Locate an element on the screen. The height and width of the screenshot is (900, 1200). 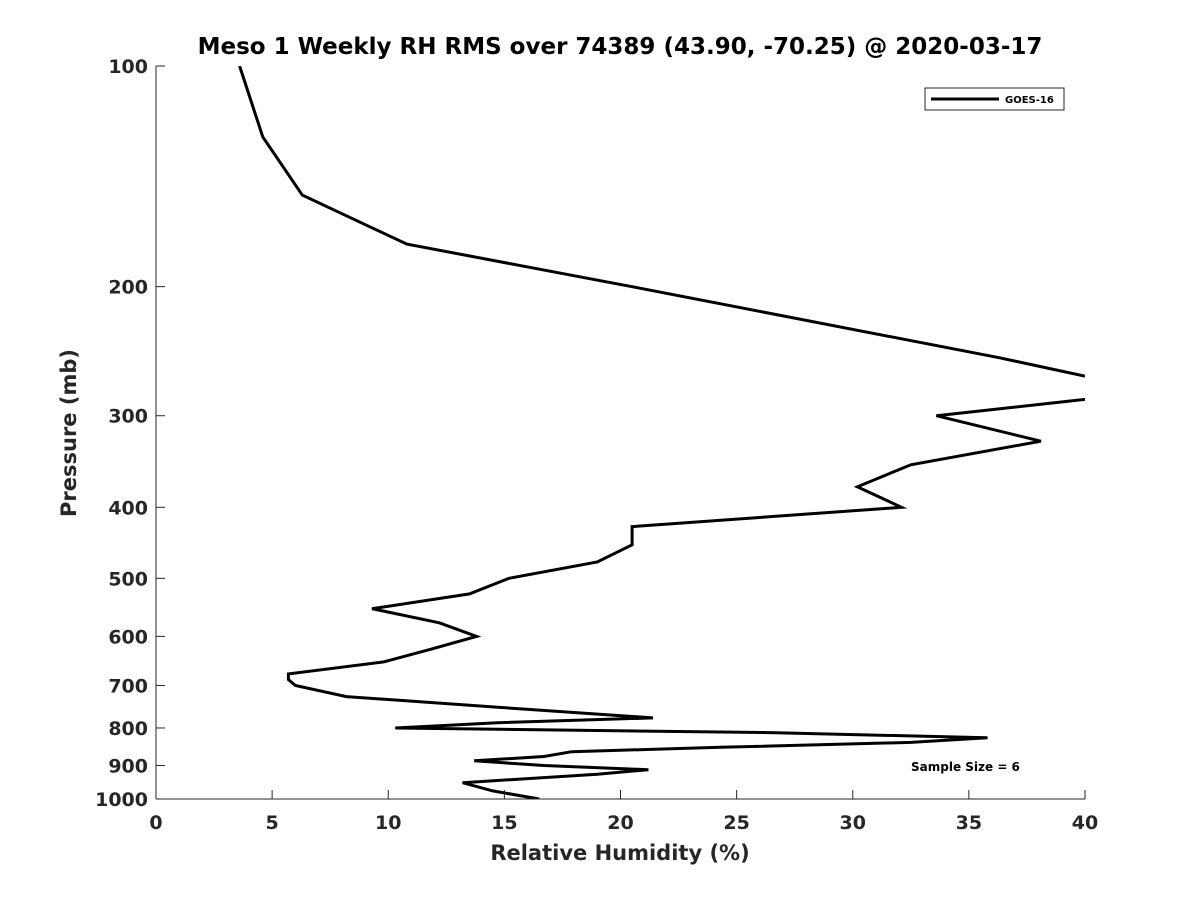
x-tick-label: 25 is located at coordinates (736, 823).